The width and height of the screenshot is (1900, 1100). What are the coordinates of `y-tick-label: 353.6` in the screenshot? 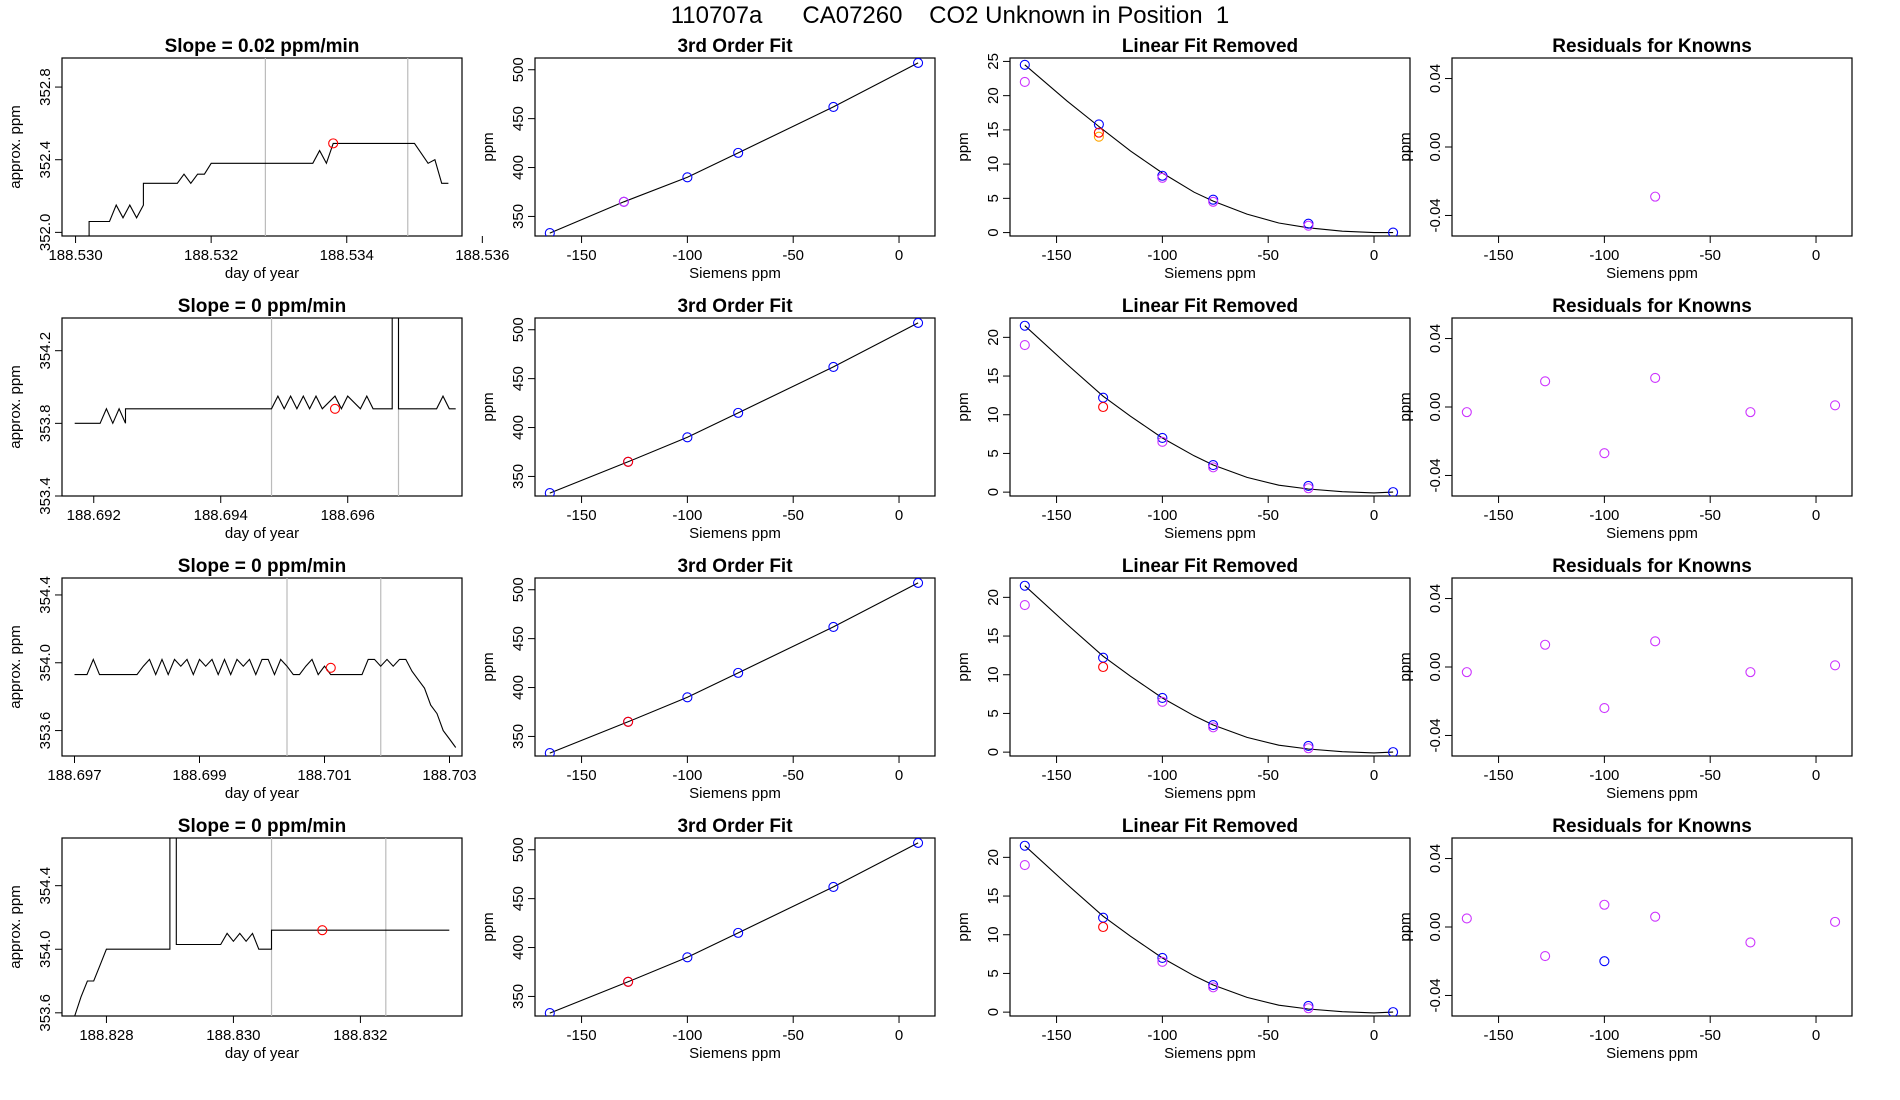 It's located at (45, 1013).